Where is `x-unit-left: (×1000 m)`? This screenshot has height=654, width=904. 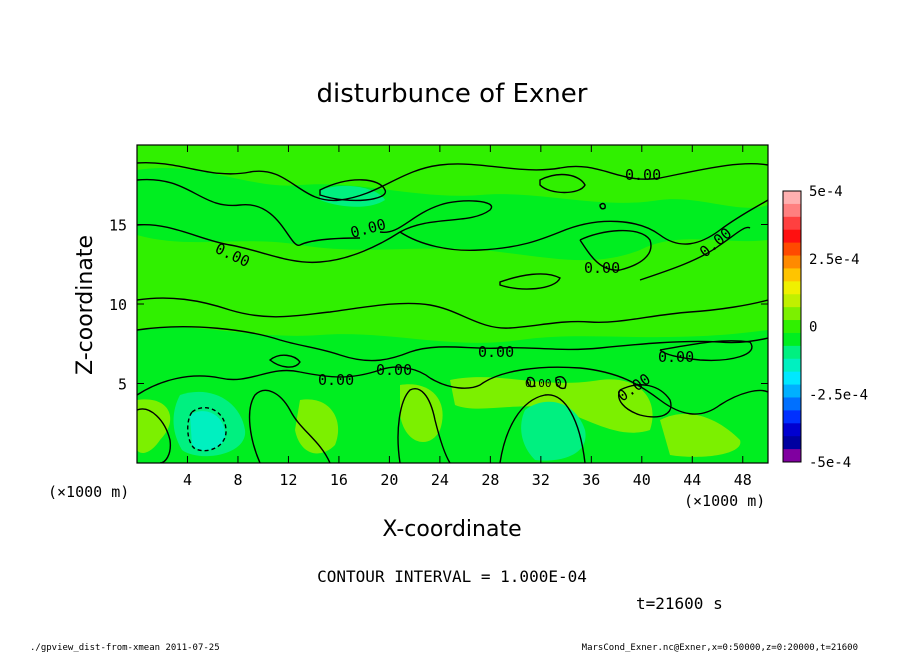 x-unit-left: (×1000 m) is located at coordinates (88, 492).